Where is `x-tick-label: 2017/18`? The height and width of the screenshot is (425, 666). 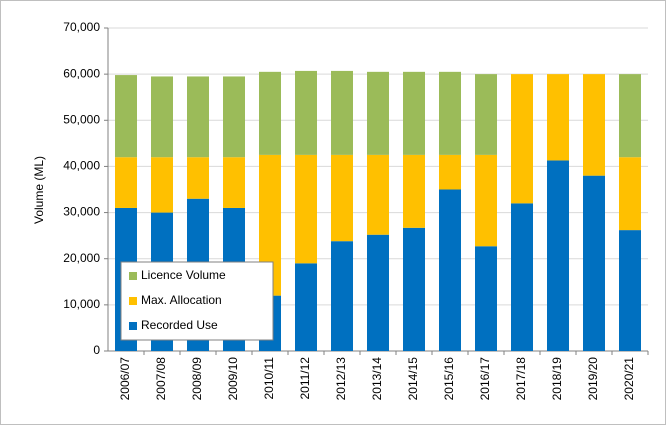 x-tick-label: 2017/18 is located at coordinates (521, 379).